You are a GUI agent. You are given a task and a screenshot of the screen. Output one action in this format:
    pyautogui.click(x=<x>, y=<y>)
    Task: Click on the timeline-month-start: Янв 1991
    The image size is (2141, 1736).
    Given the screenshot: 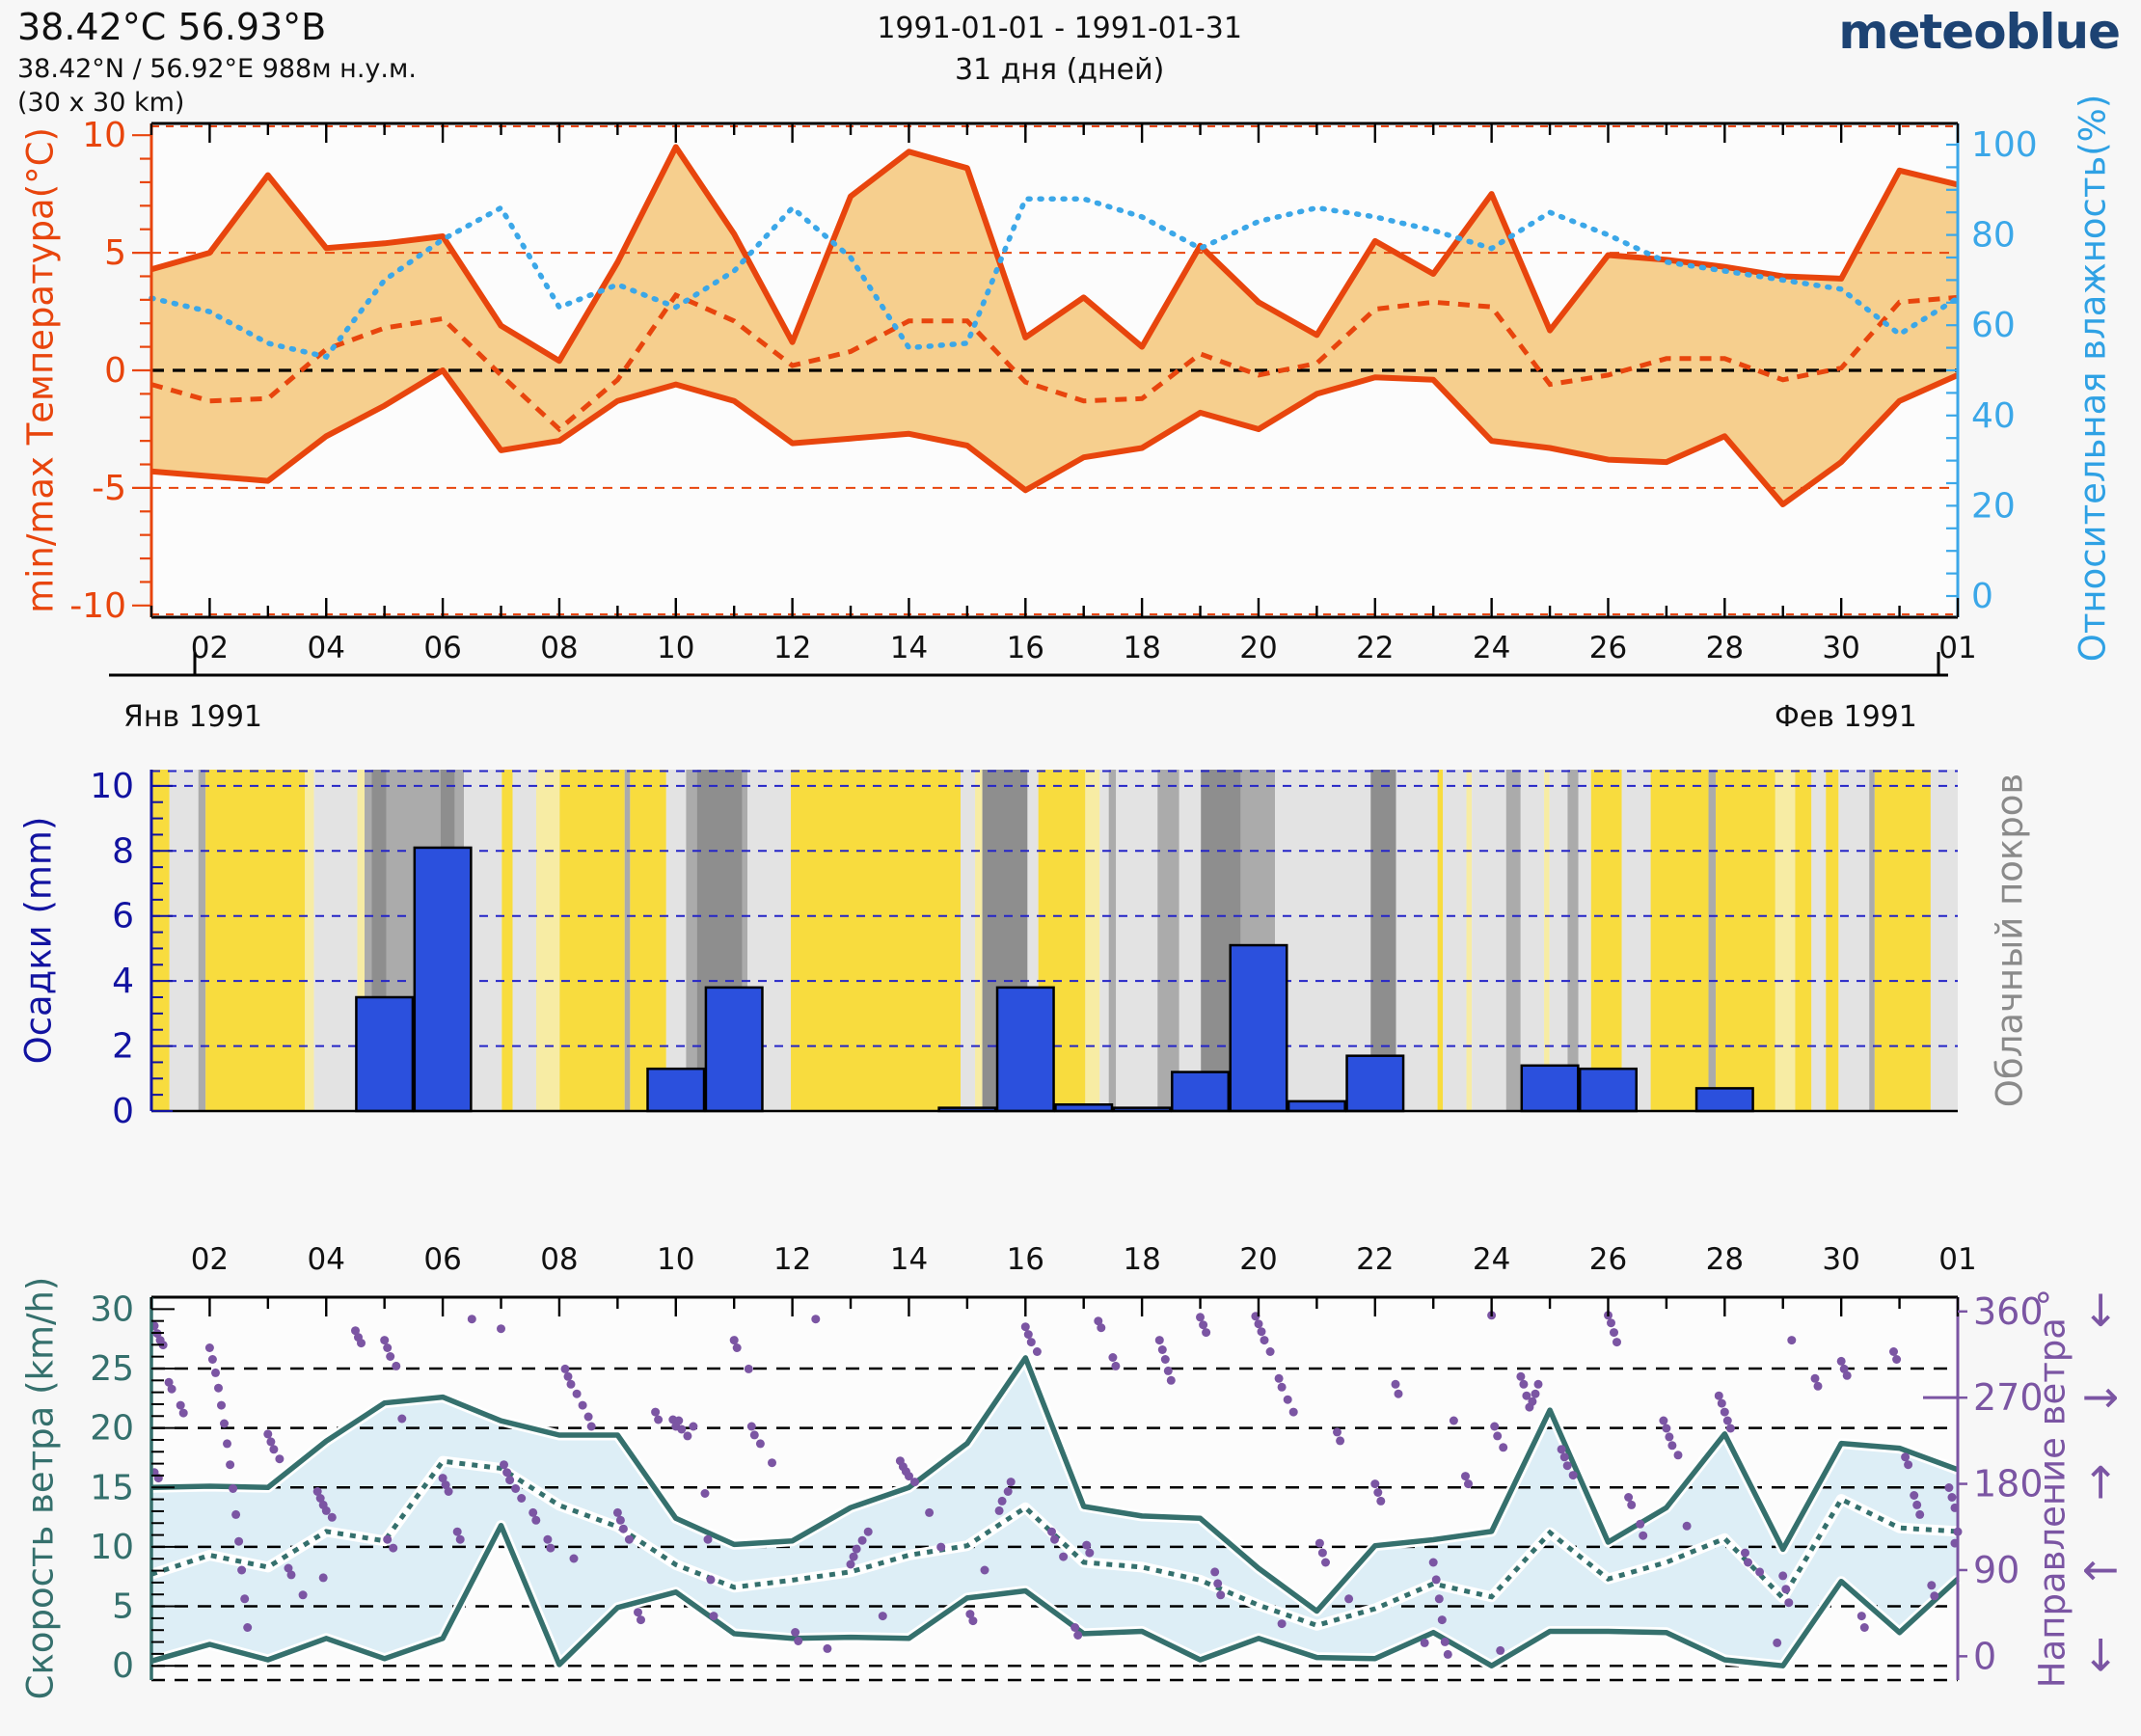 What is the action you would take?
    pyautogui.click(x=193, y=717)
    